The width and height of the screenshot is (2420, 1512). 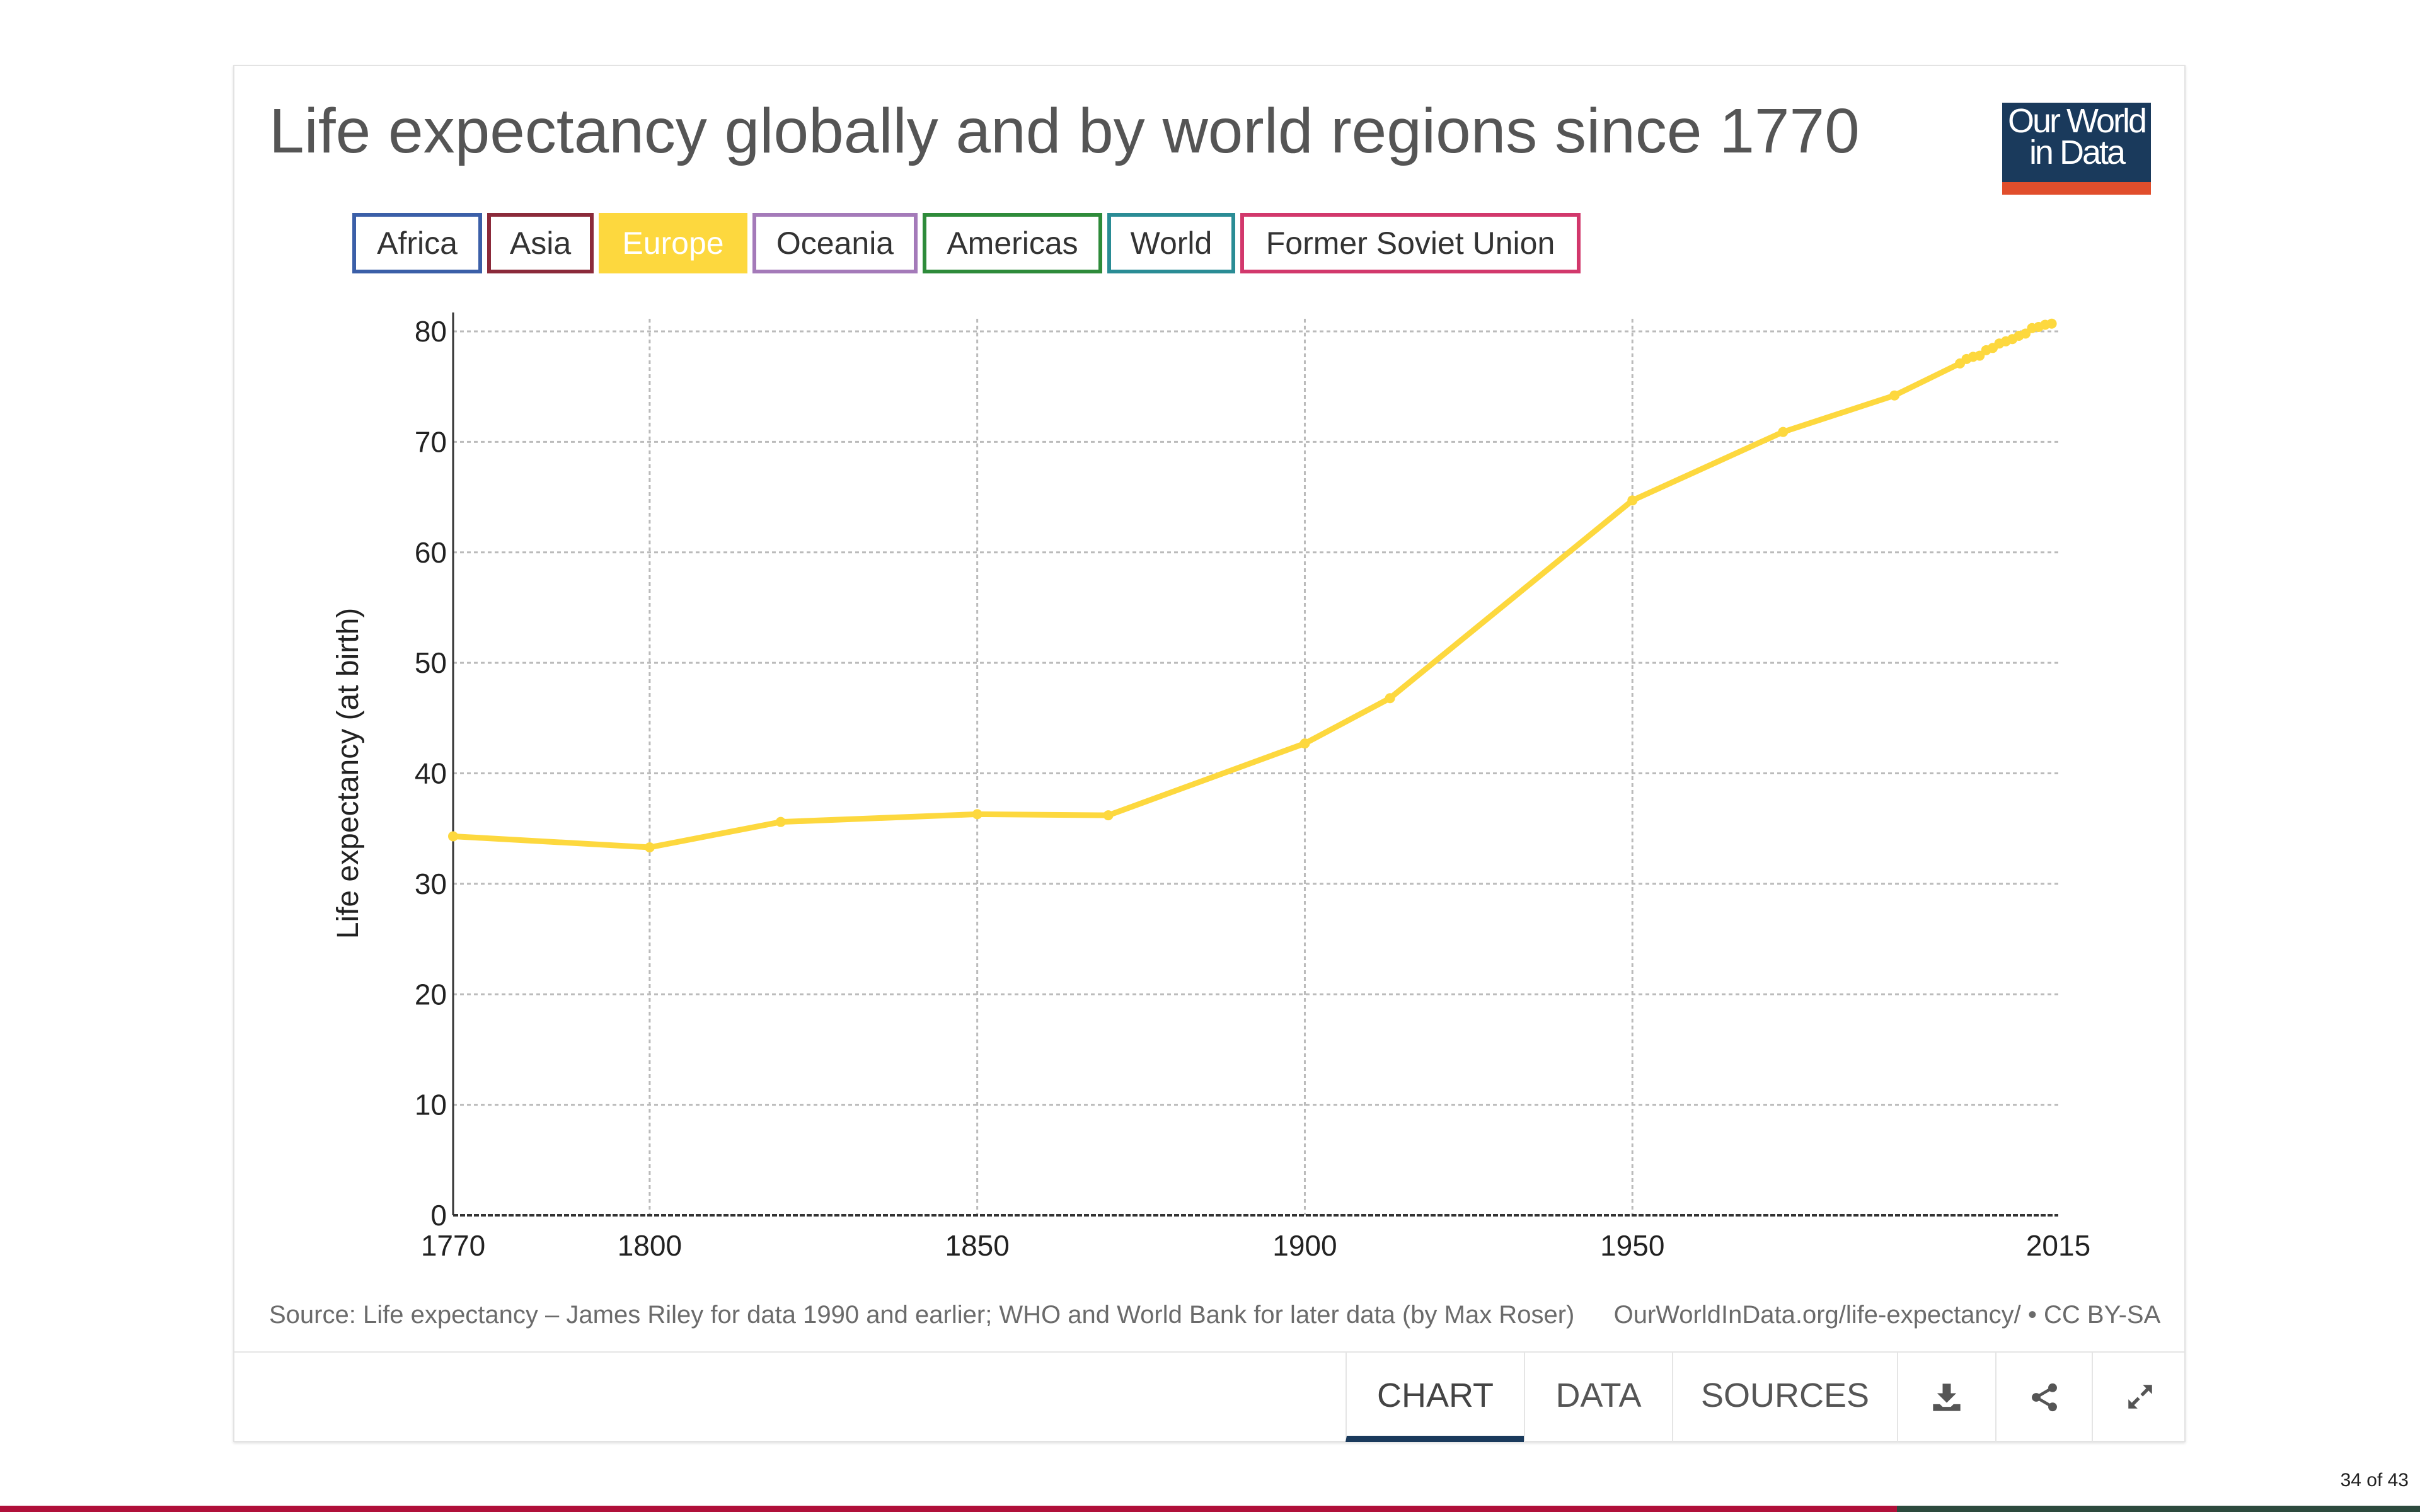 I want to click on x-tick-label: 1950, so click(x=1632, y=1245).